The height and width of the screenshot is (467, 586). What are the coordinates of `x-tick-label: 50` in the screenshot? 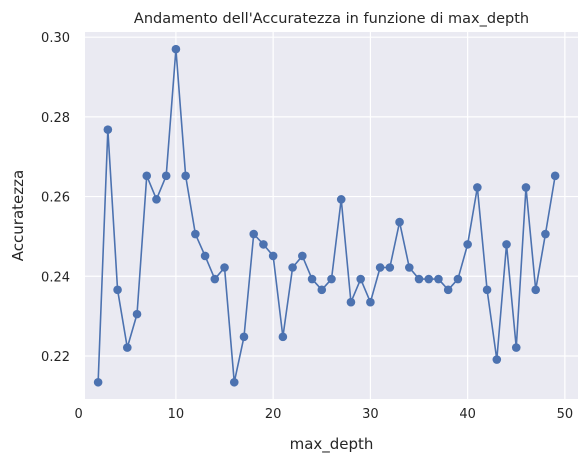 It's located at (565, 414).